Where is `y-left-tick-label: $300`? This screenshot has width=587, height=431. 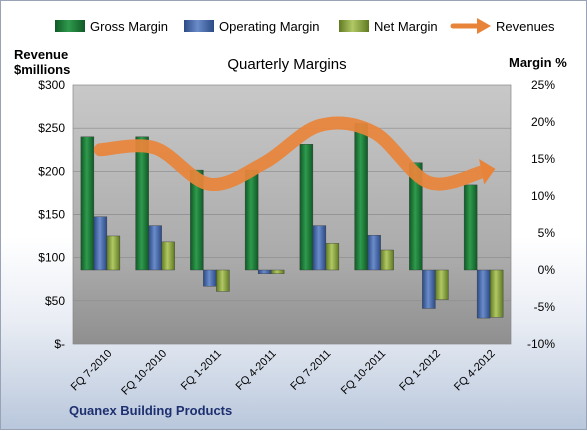 y-left-tick-label: $300 is located at coordinates (51, 85).